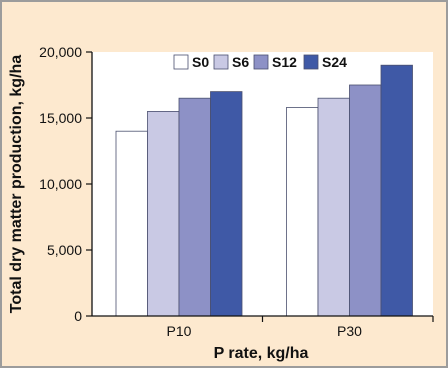 This screenshot has width=448, height=368. I want to click on legend-label-s12: S12, so click(284, 62).